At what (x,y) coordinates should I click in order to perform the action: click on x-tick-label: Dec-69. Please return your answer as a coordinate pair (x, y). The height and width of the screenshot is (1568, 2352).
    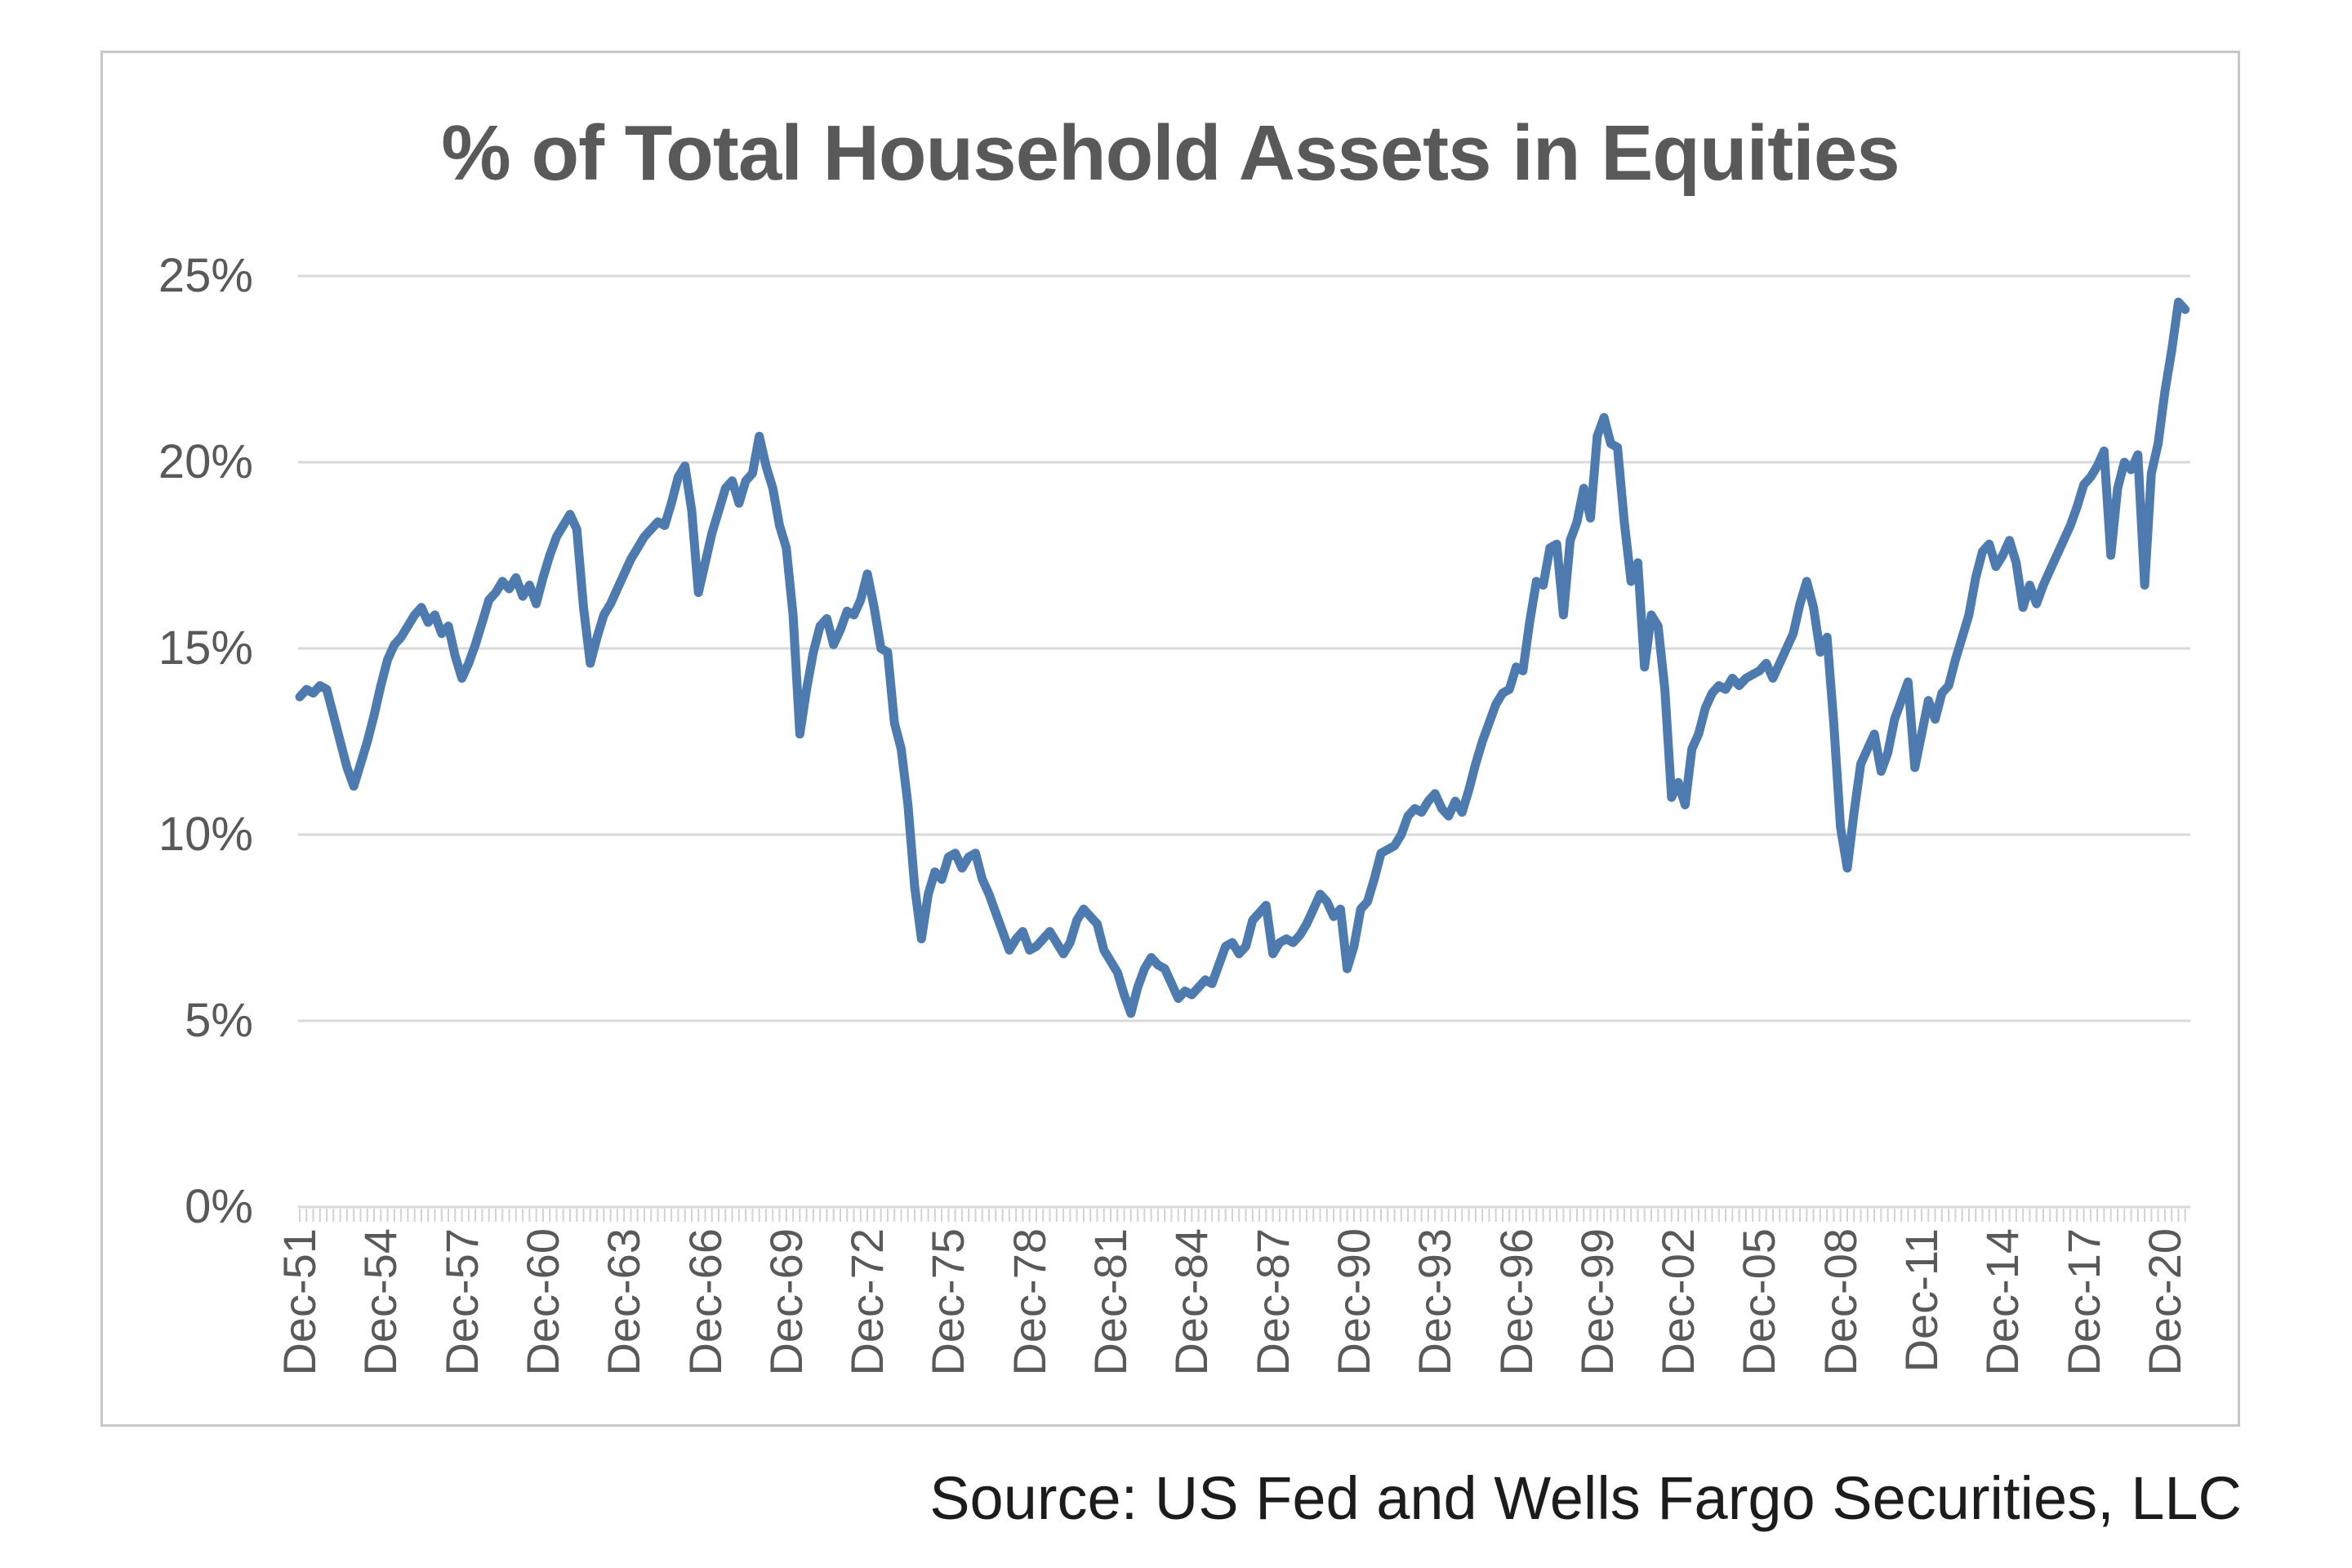
    Looking at the image, I should click on (786, 1302).